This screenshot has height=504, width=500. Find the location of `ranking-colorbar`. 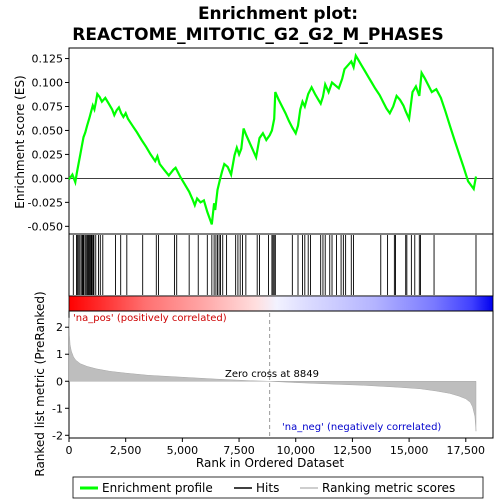

ranking-colorbar is located at coordinates (281, 303).